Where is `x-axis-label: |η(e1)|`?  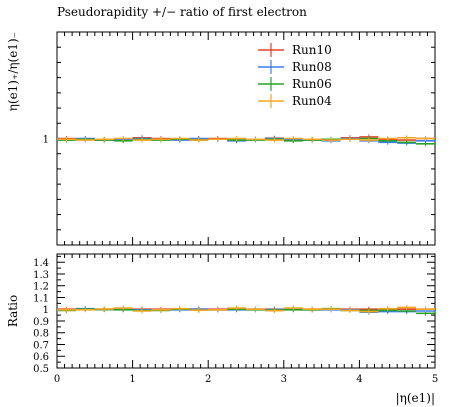 x-axis-label: |η(e1)| is located at coordinates (415, 398).